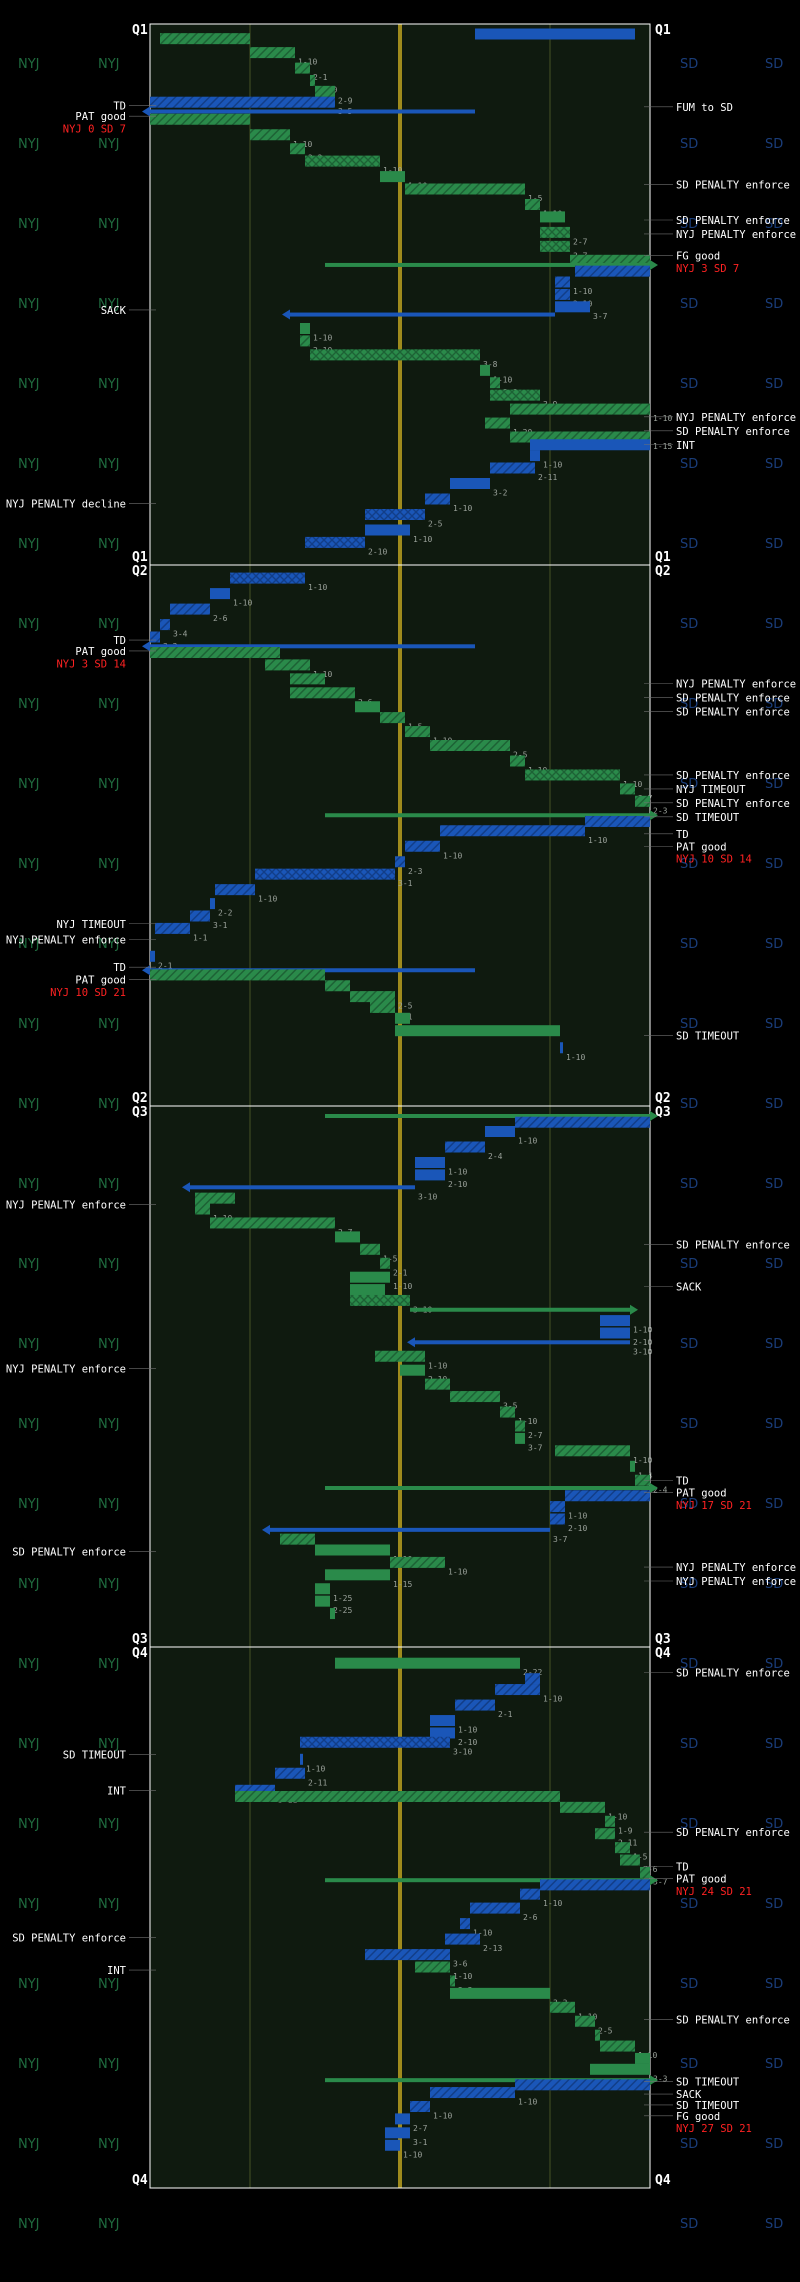 The height and width of the screenshot is (2282, 800). What do you see at coordinates (535, 1435) in the screenshot?
I see `down-distance-label: 2-7` at bounding box center [535, 1435].